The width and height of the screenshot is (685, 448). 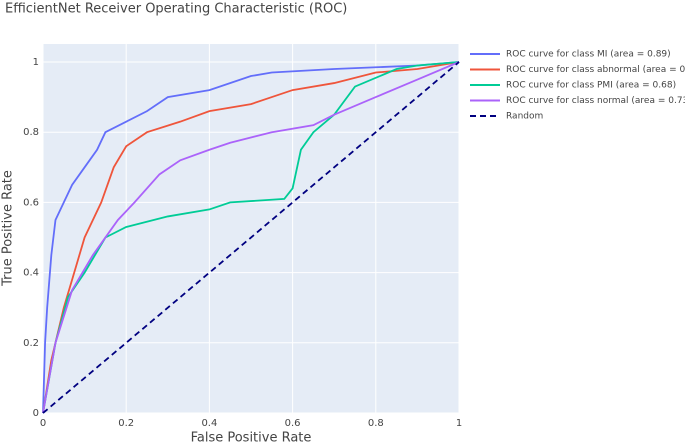 I want to click on y-axis-title: True Positive Rate, so click(x=8, y=228).